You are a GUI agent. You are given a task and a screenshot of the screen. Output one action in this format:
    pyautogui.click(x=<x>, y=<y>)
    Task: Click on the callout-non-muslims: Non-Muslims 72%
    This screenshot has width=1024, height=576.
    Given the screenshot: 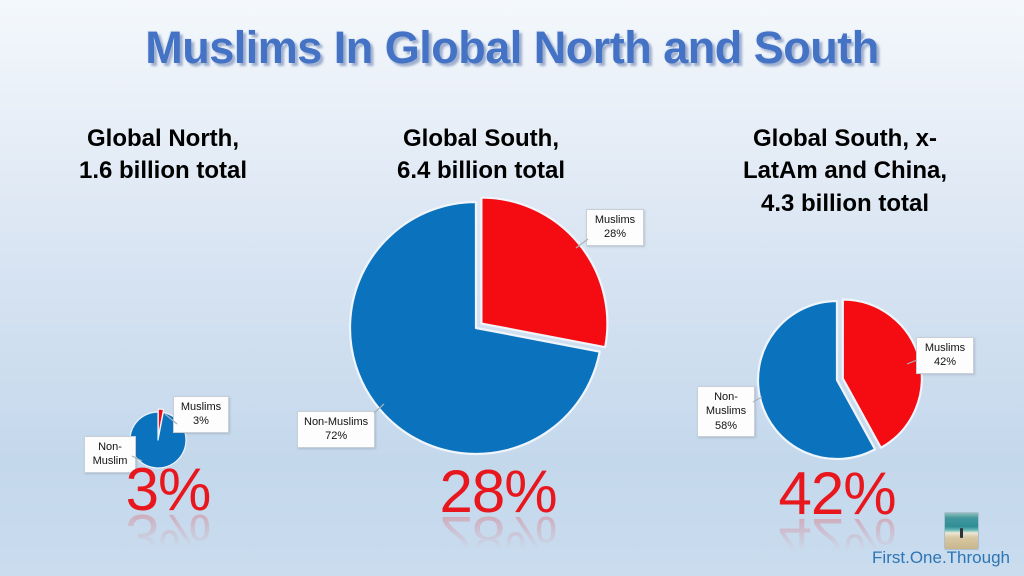 What is the action you would take?
    pyautogui.click(x=336, y=429)
    